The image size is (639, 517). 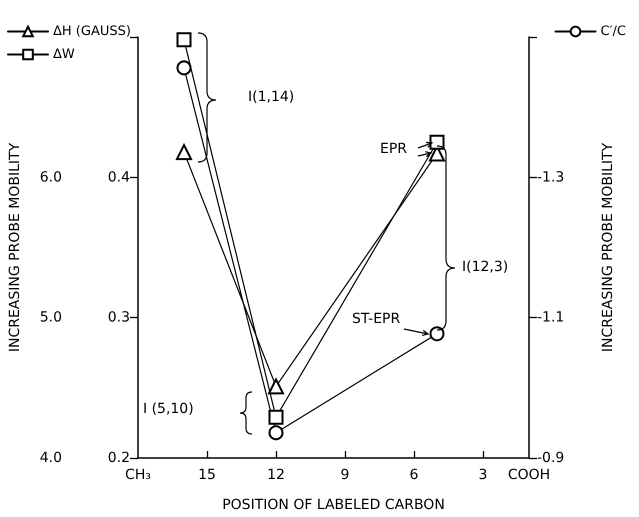 I want to click on y3-tick-label: -1.1, so click(x=550, y=318).